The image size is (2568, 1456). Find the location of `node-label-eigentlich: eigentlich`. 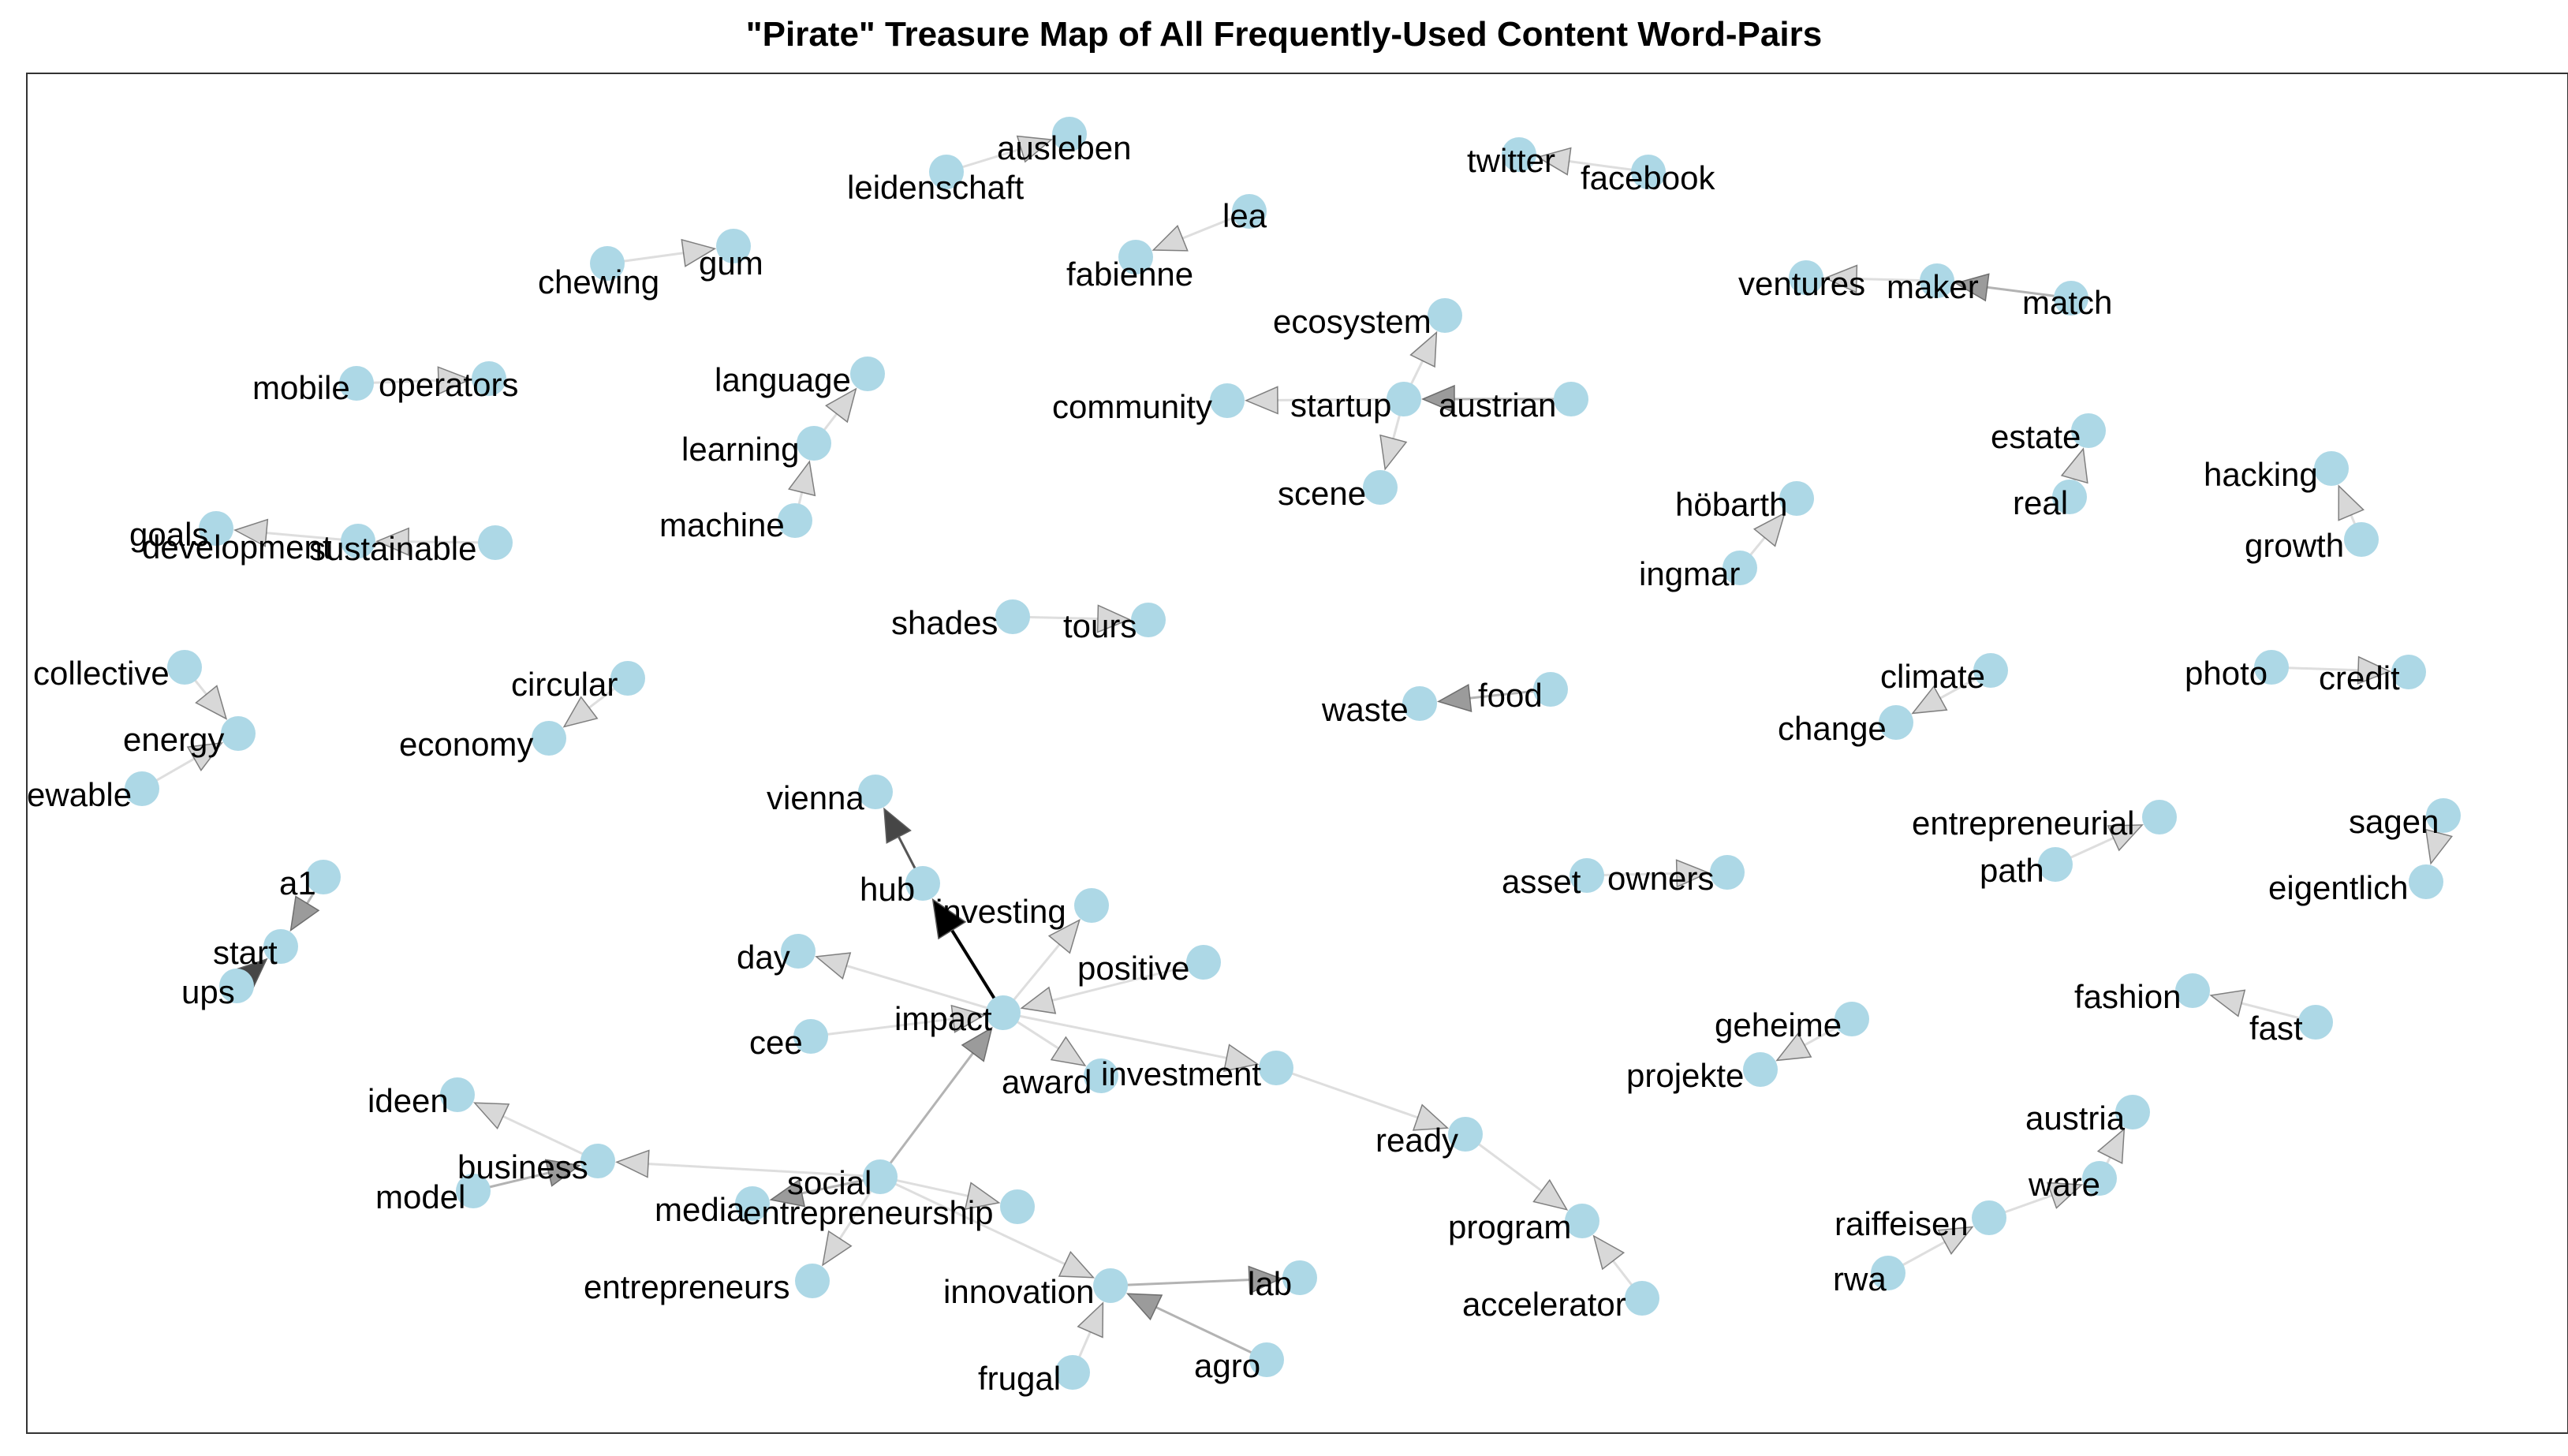

node-label-eigentlich: eigentlich is located at coordinates (2338, 887).